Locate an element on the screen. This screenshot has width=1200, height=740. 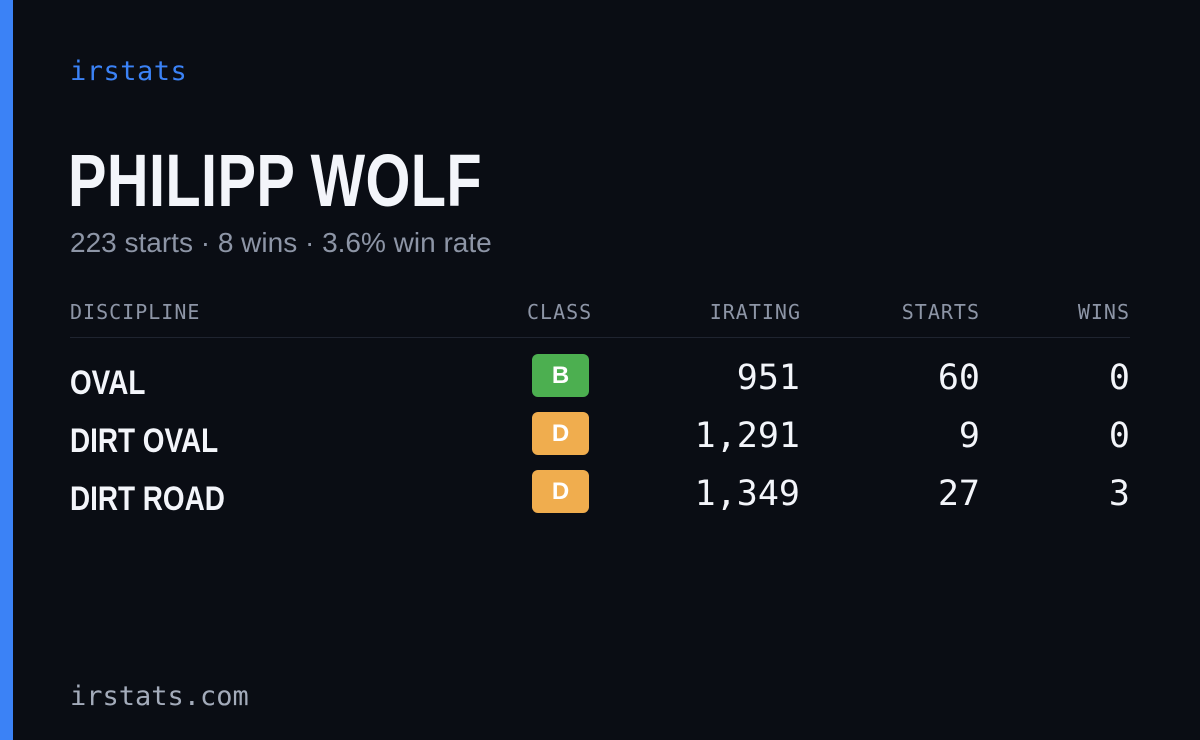
starts-value: 60 is located at coordinates (958, 378).